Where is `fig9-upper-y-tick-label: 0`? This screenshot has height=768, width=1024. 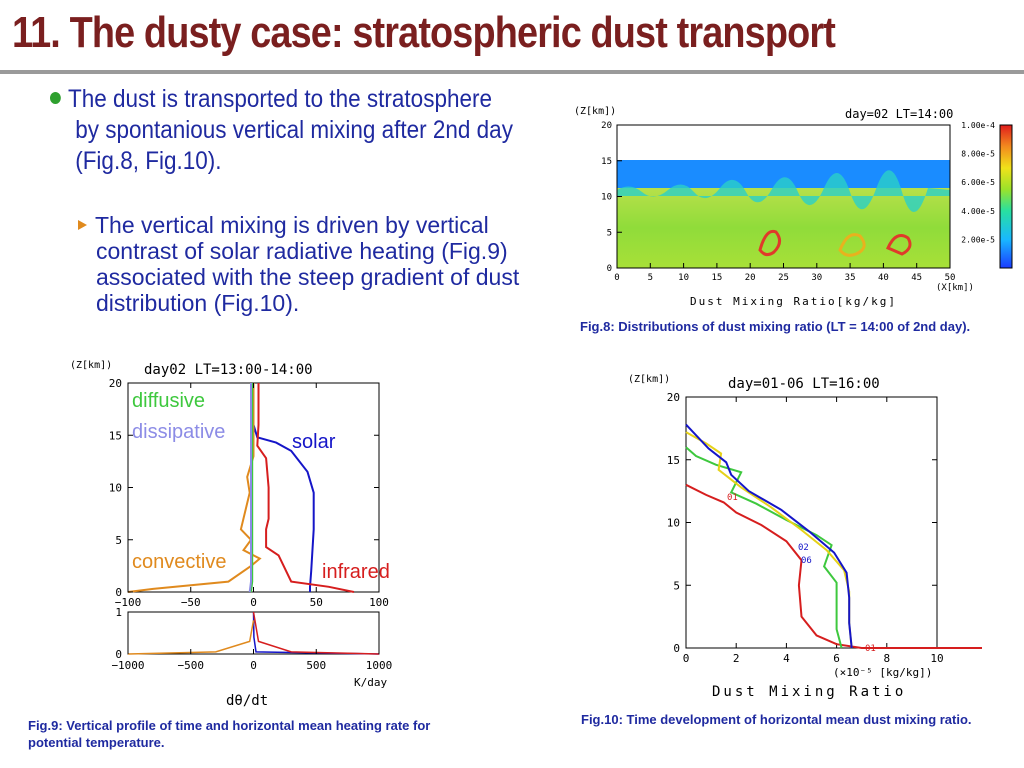 fig9-upper-y-tick-label: 0 is located at coordinates (118, 592).